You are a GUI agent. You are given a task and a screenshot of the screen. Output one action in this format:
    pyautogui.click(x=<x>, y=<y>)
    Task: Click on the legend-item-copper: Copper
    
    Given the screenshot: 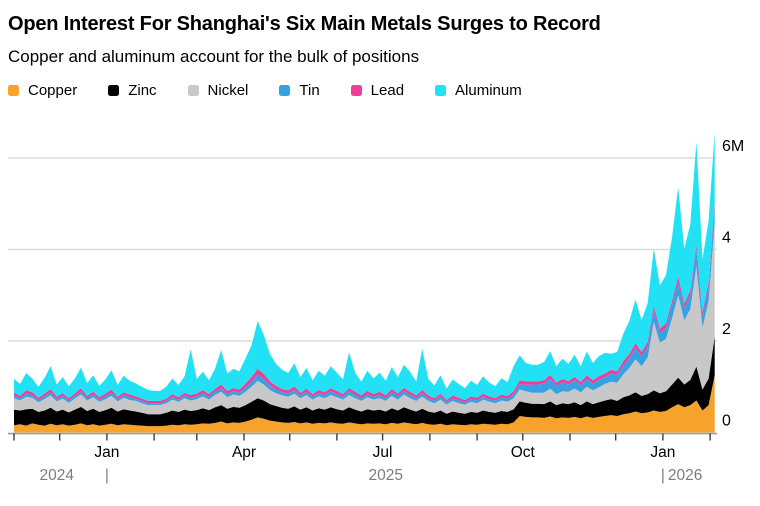 What is the action you would take?
    pyautogui.click(x=42, y=90)
    